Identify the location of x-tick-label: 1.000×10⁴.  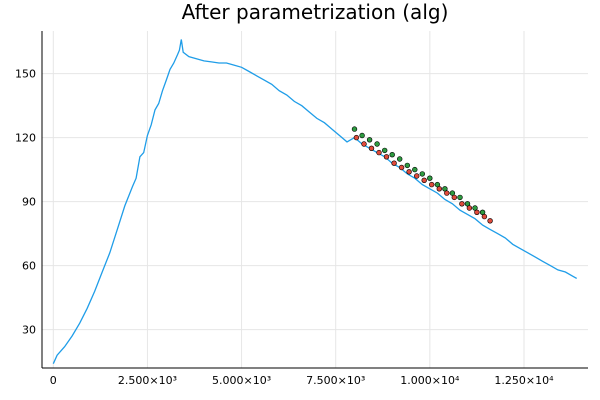
(430, 380).